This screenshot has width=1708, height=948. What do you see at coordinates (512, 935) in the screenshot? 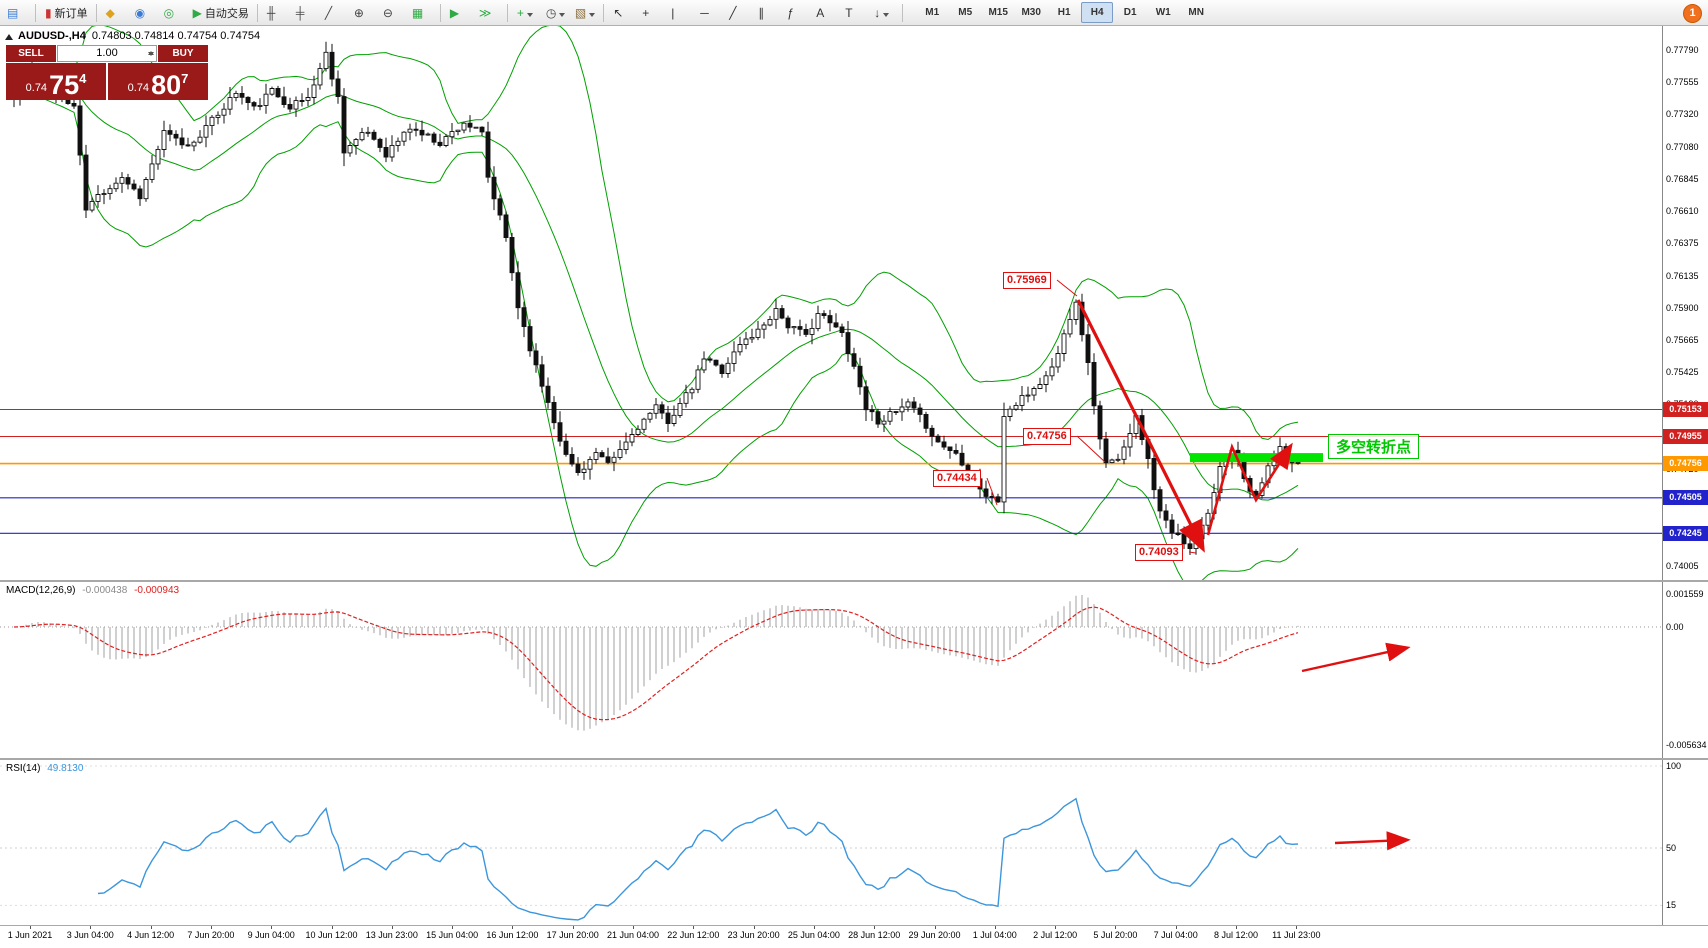
I see `time-tick-label: 16 Jun 12:00` at bounding box center [512, 935].